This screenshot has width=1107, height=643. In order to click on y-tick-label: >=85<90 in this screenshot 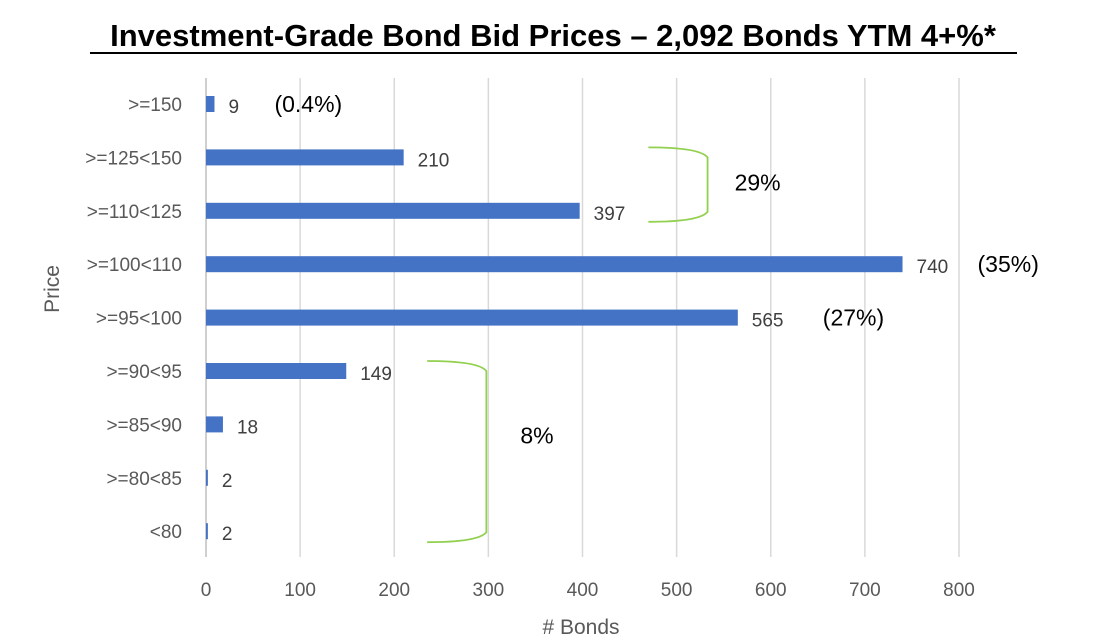, I will do `click(144, 425)`.